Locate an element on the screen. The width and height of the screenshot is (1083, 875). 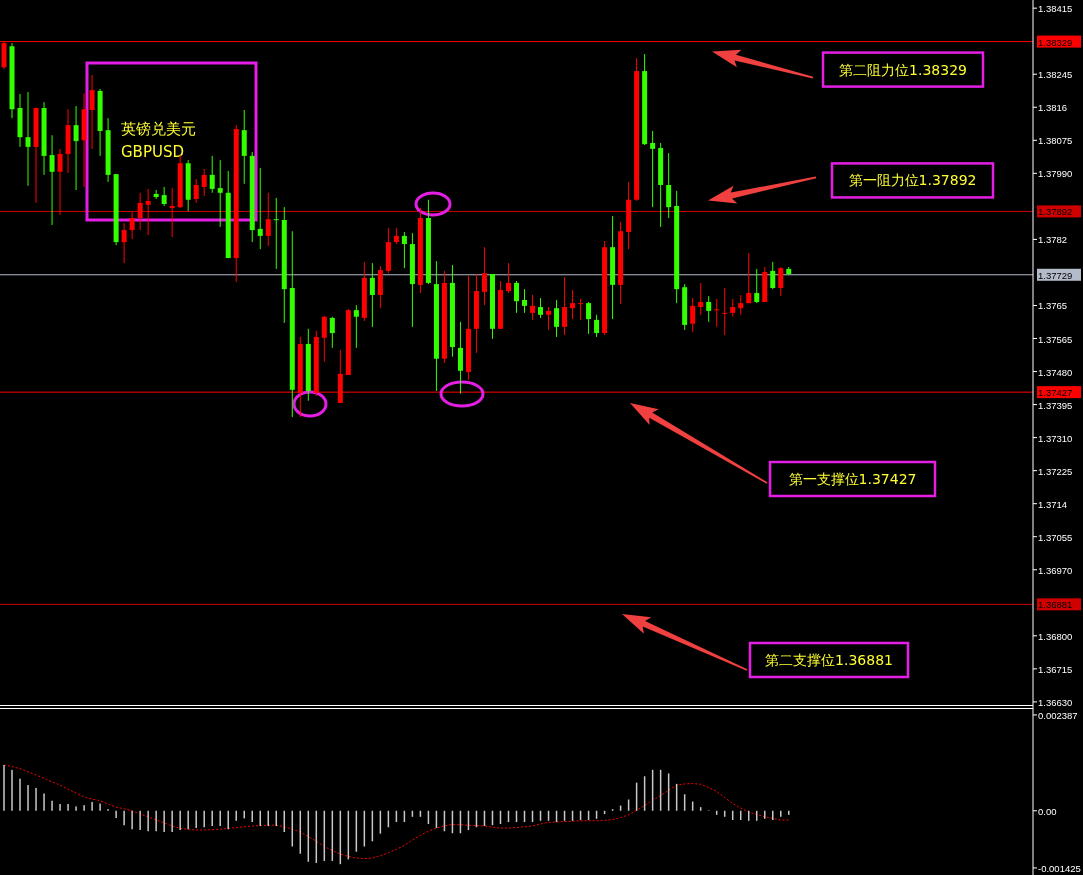
y-tick-label: 1.36970 is located at coordinates (1055, 570).